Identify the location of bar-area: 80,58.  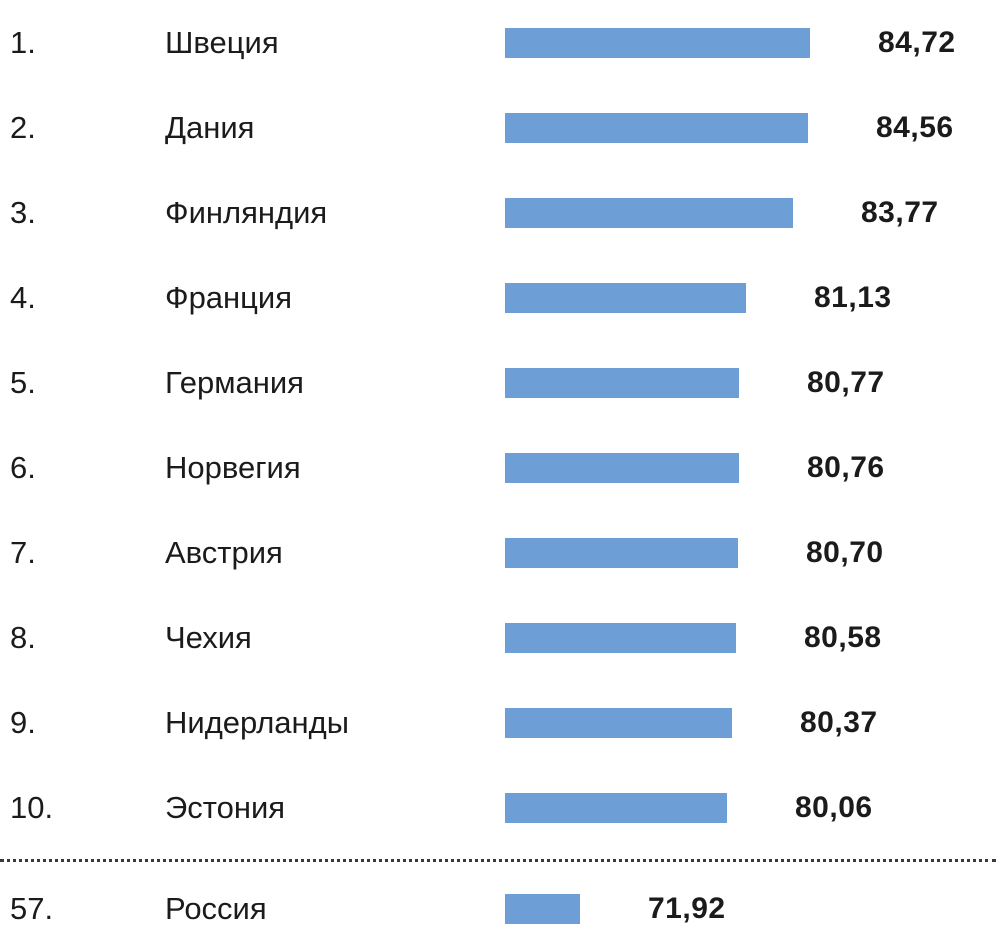
(750, 638).